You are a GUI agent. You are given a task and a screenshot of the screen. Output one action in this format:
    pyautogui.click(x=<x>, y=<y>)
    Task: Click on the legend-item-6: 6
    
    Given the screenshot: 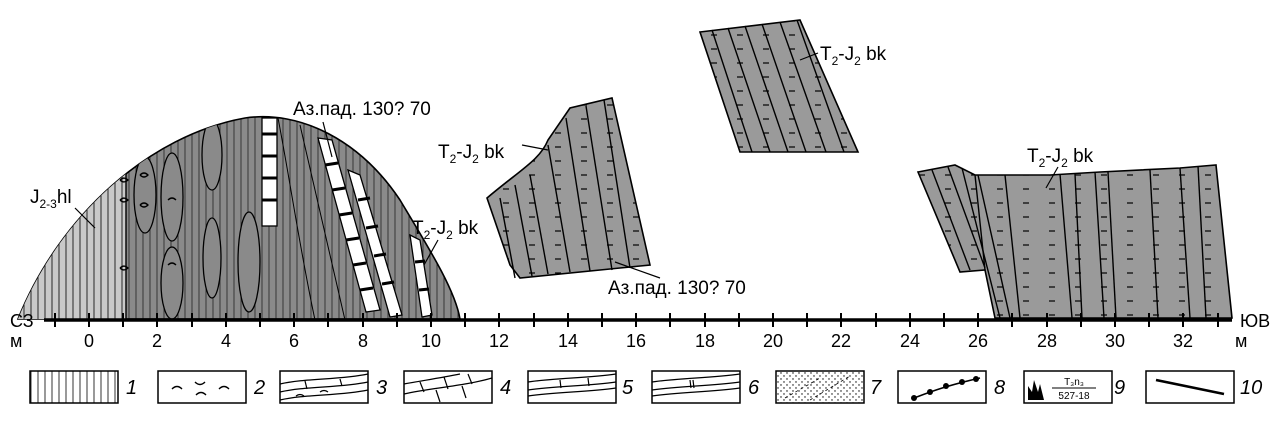 What is the action you would take?
    pyautogui.click(x=705, y=387)
    